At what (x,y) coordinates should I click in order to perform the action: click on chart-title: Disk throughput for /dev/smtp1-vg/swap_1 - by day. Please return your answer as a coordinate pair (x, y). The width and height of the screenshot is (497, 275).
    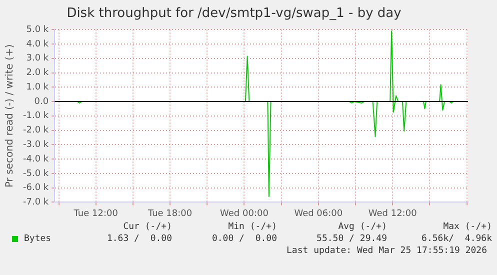
    Looking at the image, I should click on (234, 14).